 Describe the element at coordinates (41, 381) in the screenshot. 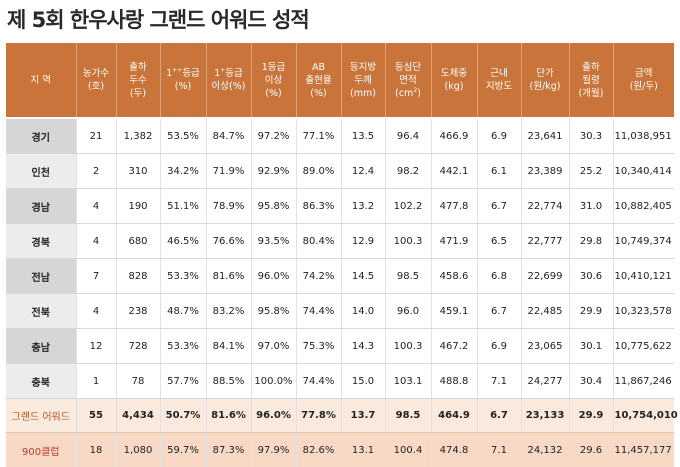

I see `region-cell: 충북` at that location.